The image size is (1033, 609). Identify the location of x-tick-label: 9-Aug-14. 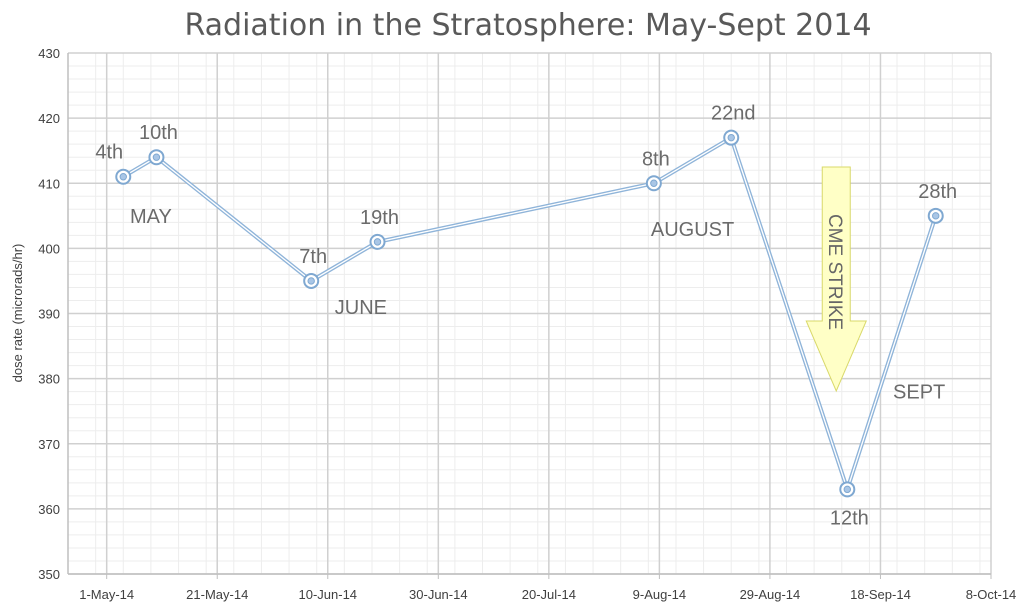
(659, 594).